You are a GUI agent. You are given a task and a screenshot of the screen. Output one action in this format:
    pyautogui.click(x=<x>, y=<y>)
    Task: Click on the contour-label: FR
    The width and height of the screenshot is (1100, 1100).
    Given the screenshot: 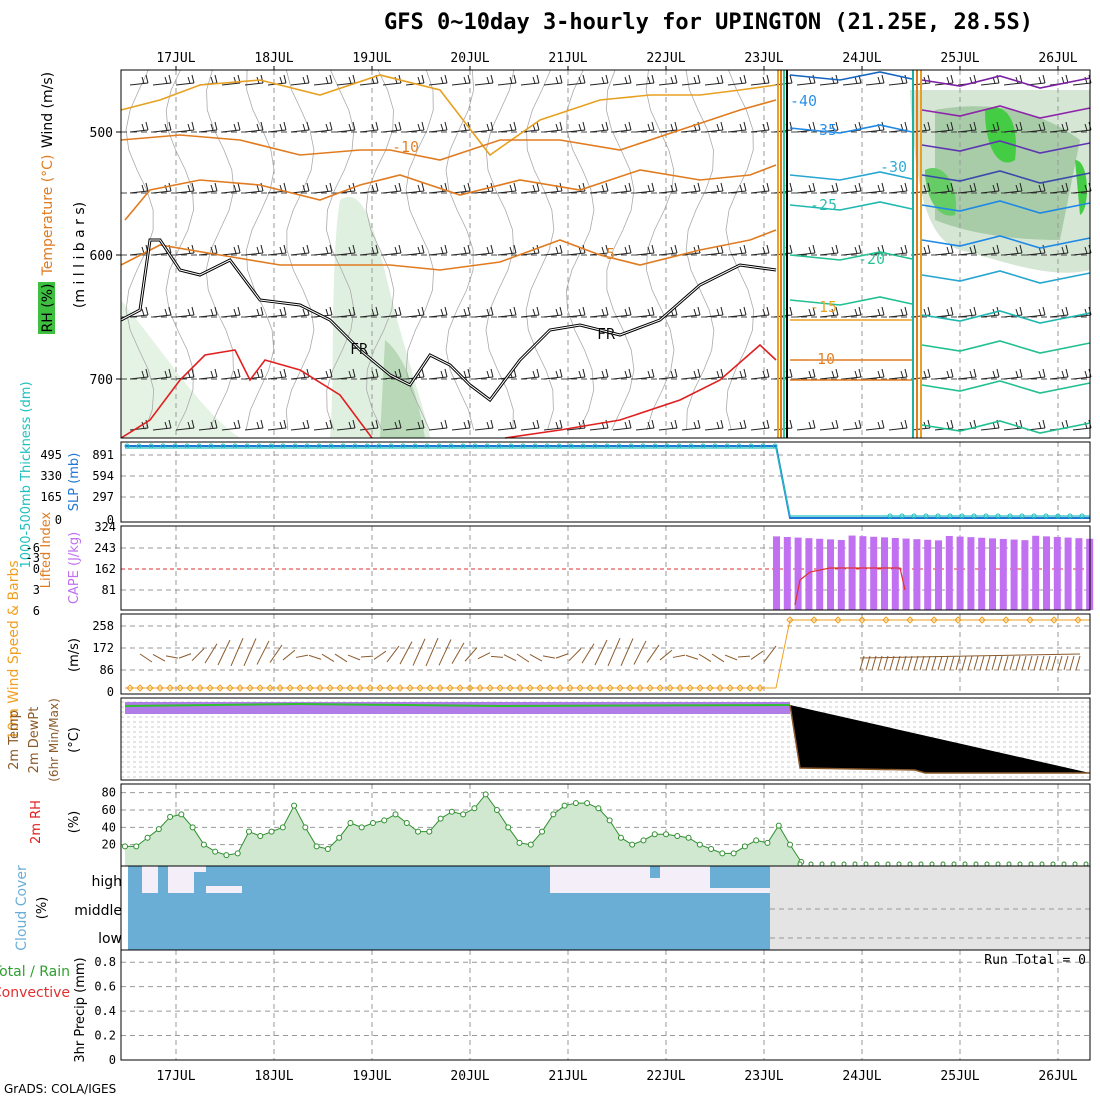 What is the action you would take?
    pyautogui.click(x=606, y=334)
    